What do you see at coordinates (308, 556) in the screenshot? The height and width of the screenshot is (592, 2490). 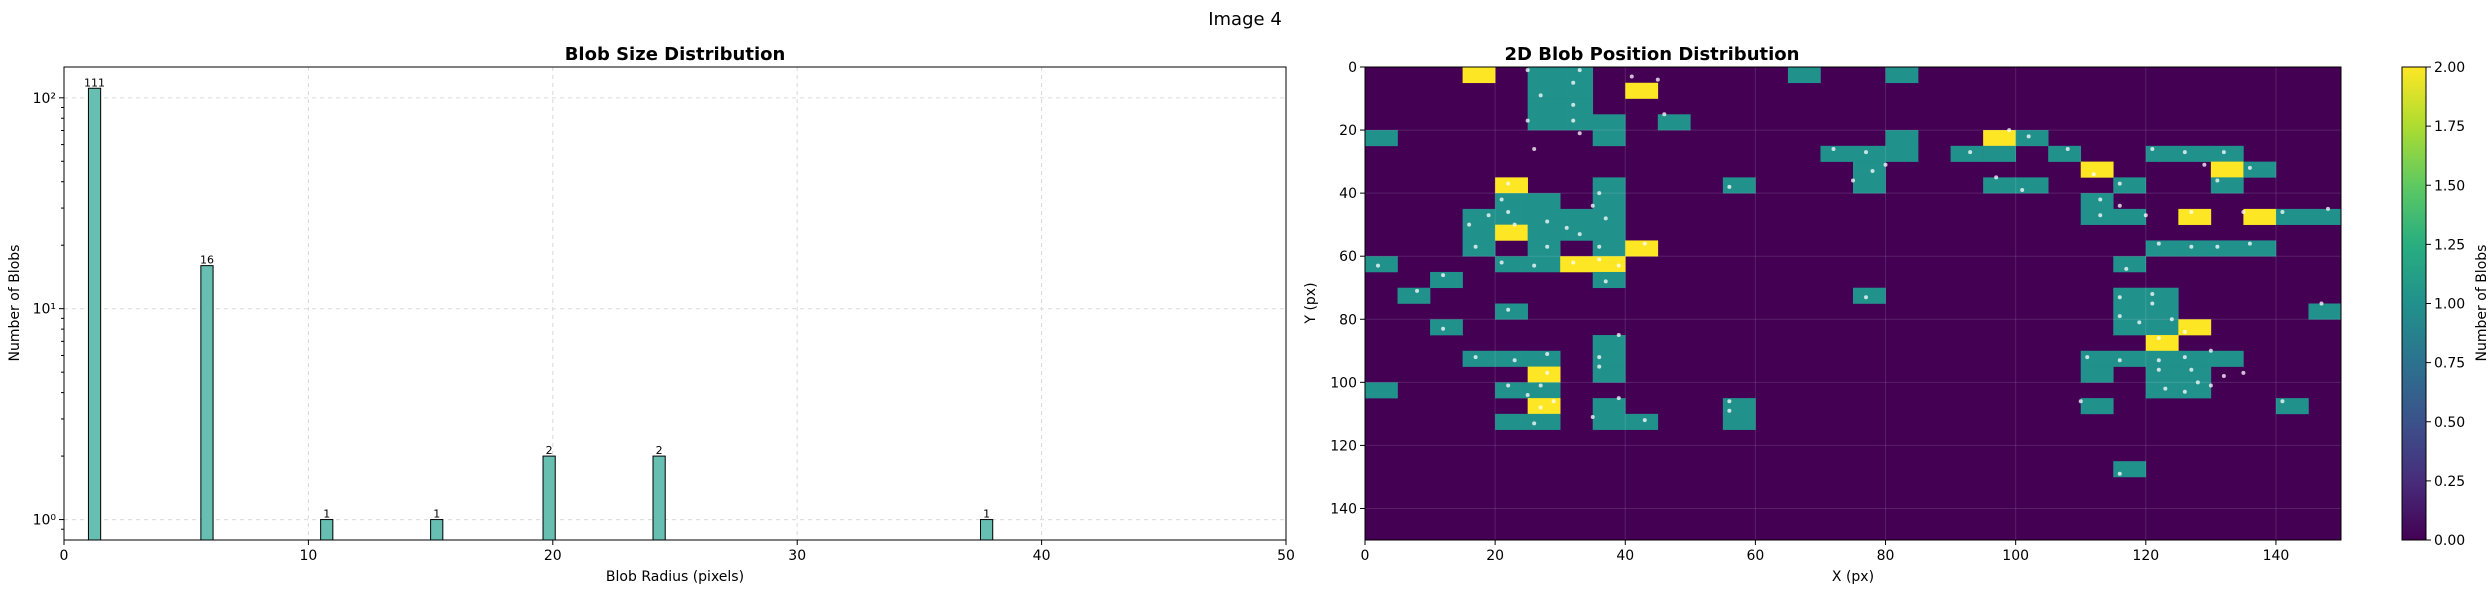 I see `blob-size-xtick-label: 10` at bounding box center [308, 556].